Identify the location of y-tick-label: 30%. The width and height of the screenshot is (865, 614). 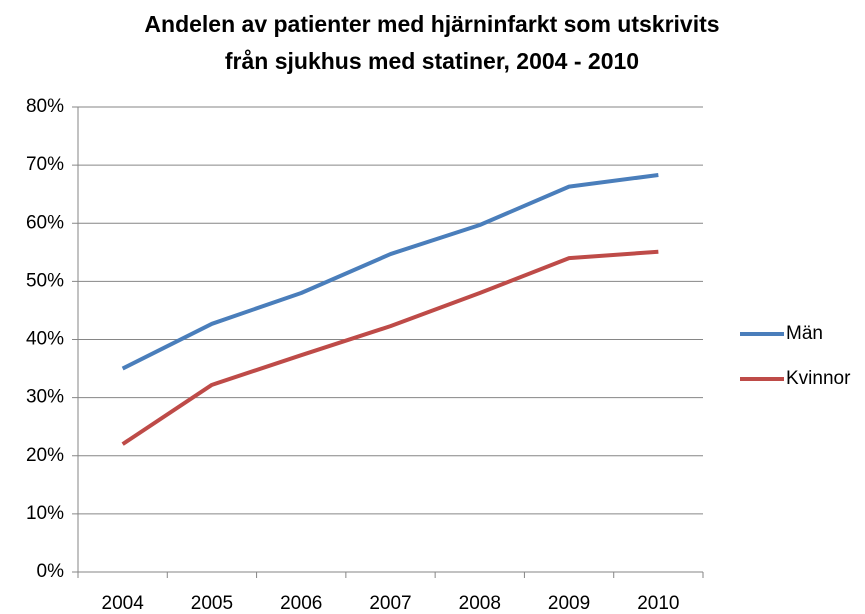
(45, 397).